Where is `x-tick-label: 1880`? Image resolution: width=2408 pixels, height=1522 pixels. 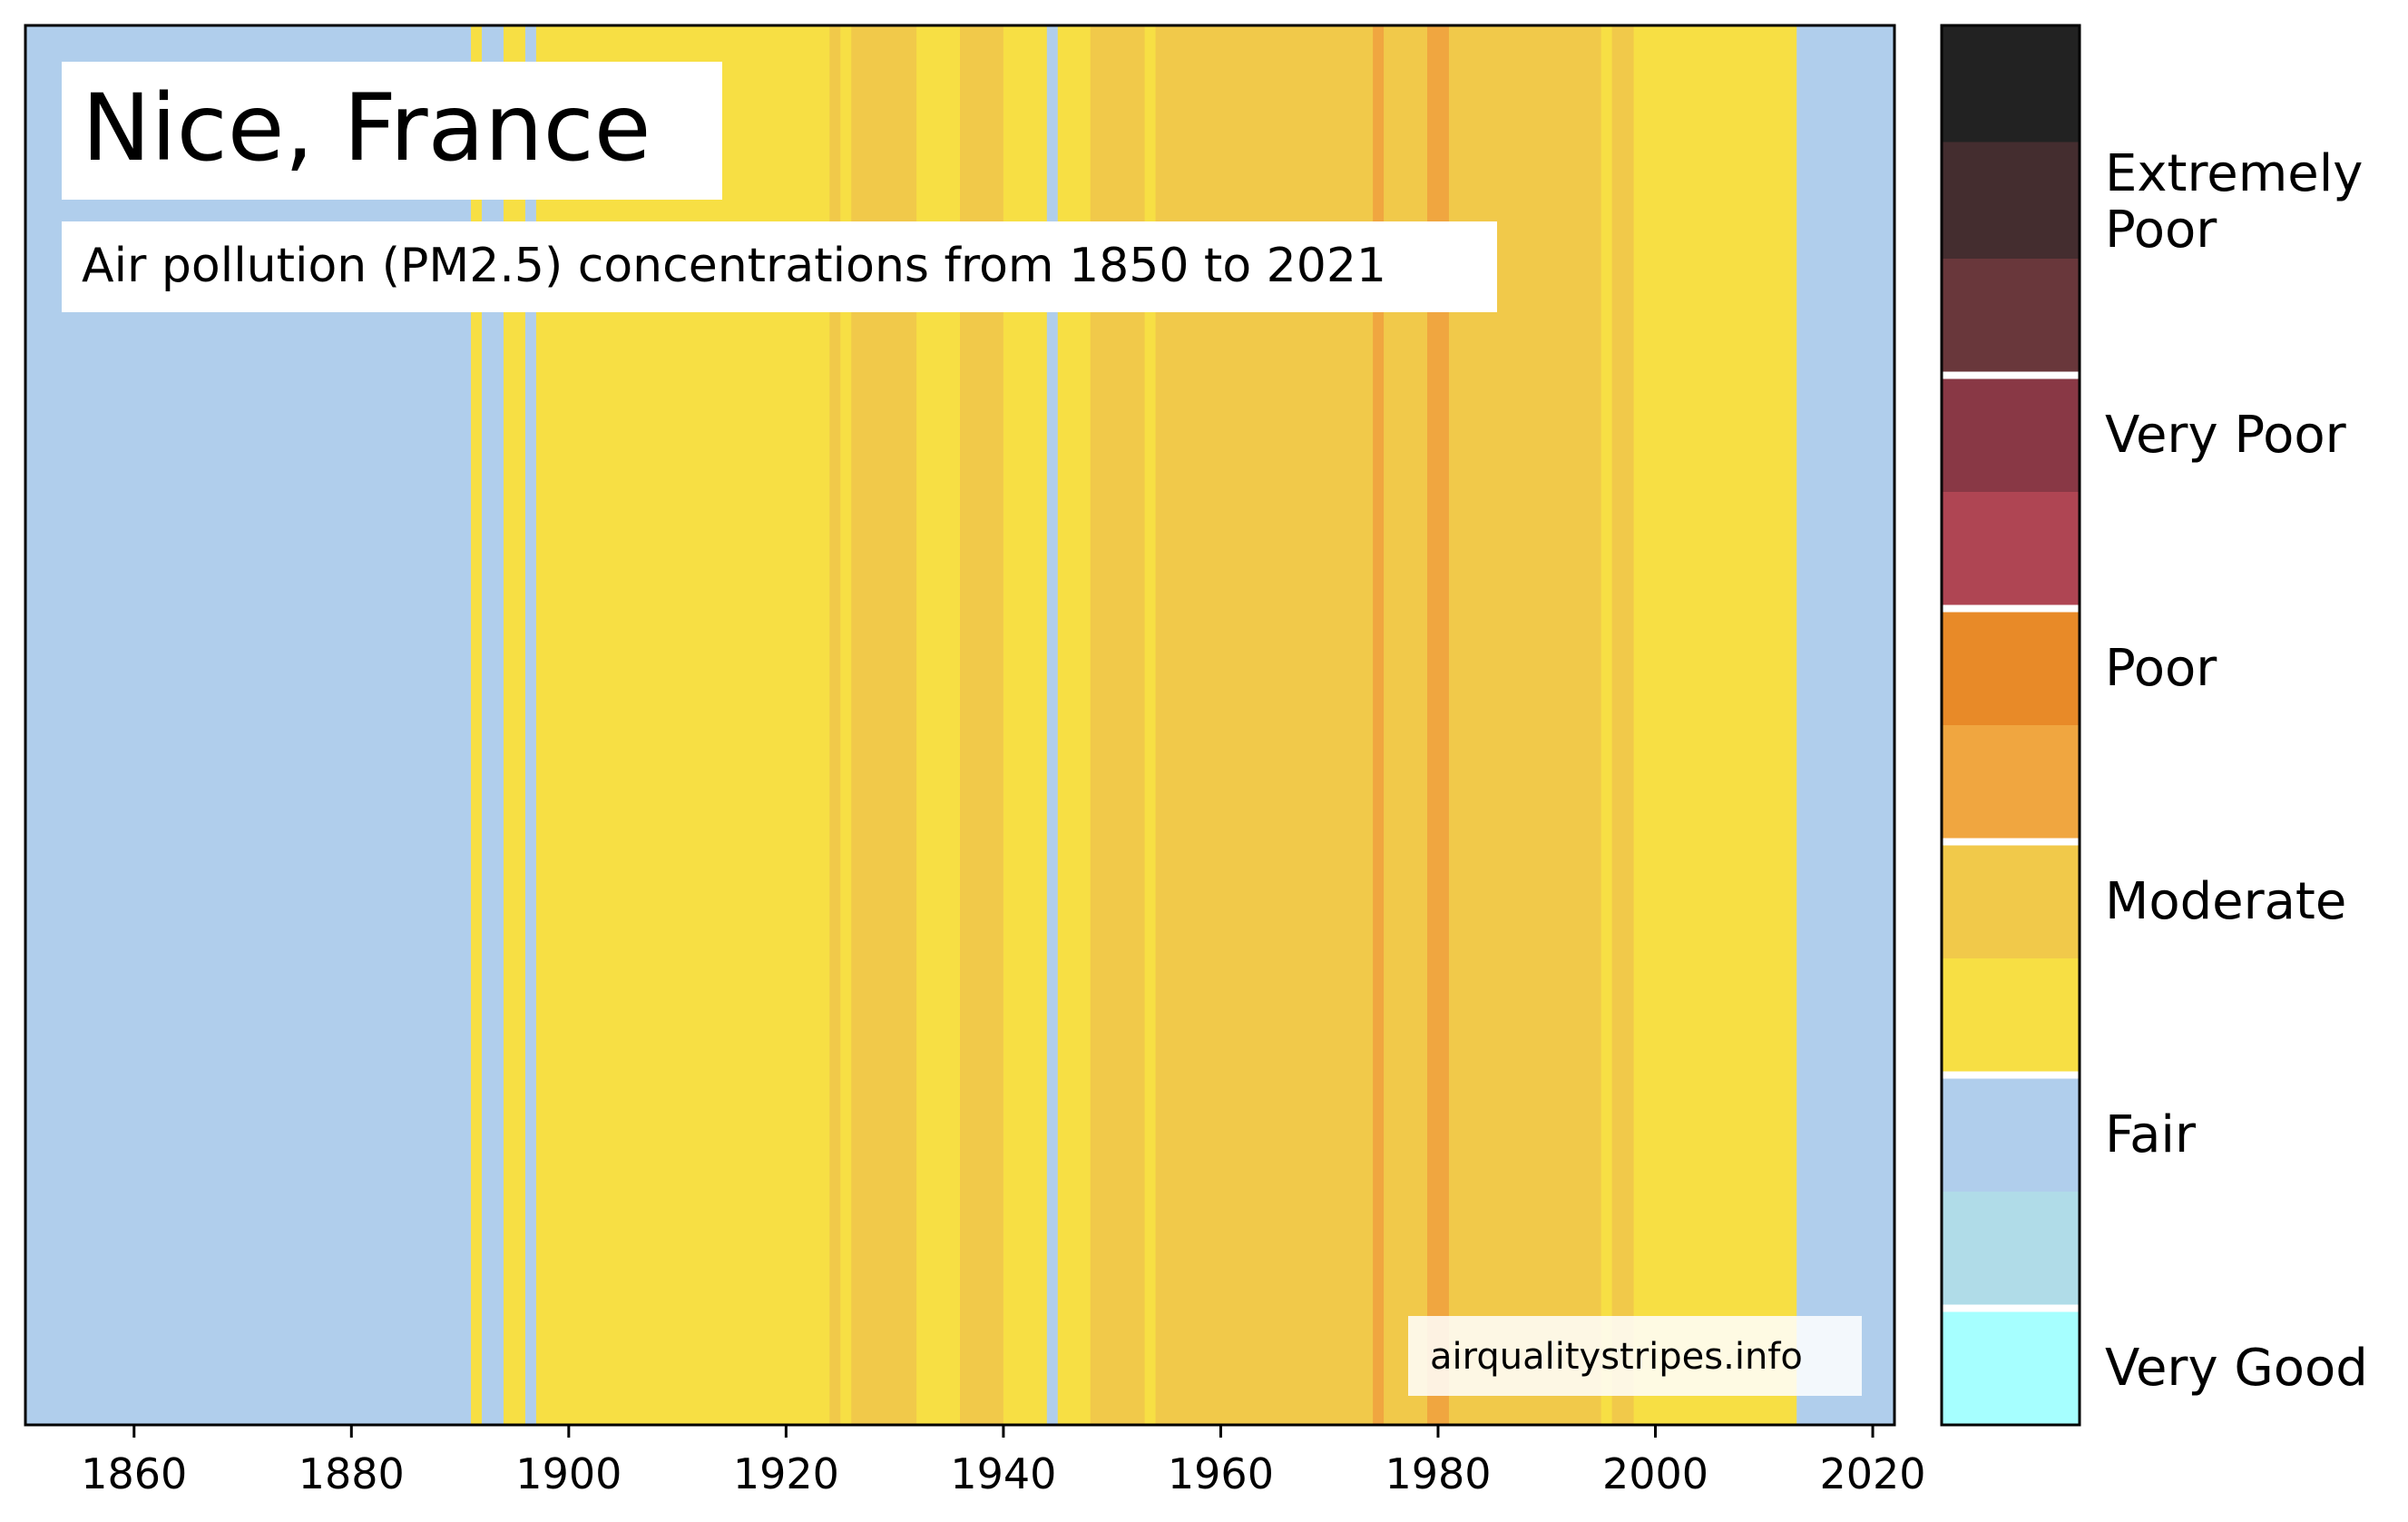 x-tick-label: 1880 is located at coordinates (352, 1473).